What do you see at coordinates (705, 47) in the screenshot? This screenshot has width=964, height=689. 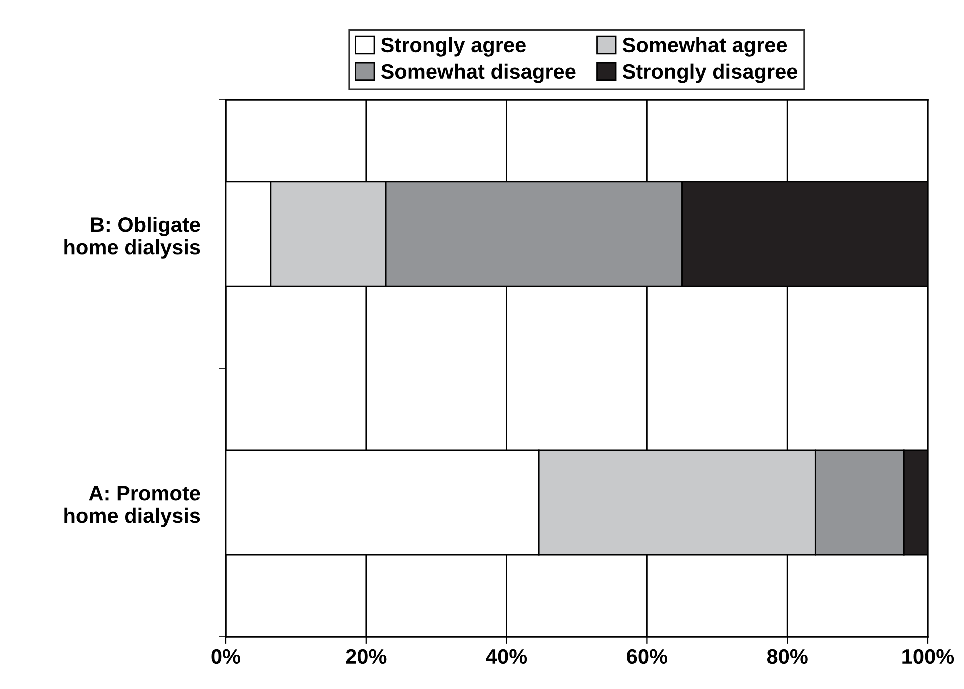 I see `legend-label: Somewhat agree` at bounding box center [705, 47].